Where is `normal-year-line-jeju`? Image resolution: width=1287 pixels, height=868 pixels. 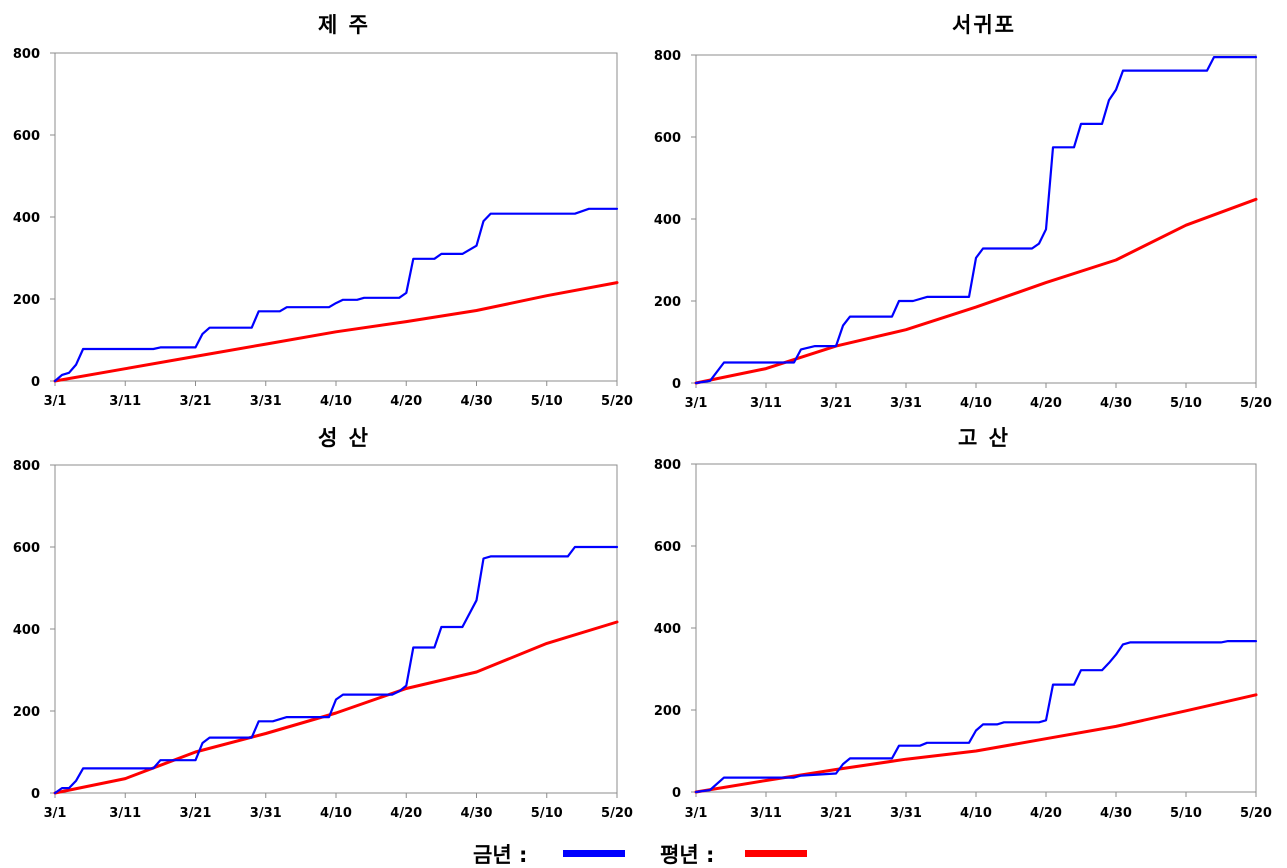
normal-year-line-jeju is located at coordinates (336, 332).